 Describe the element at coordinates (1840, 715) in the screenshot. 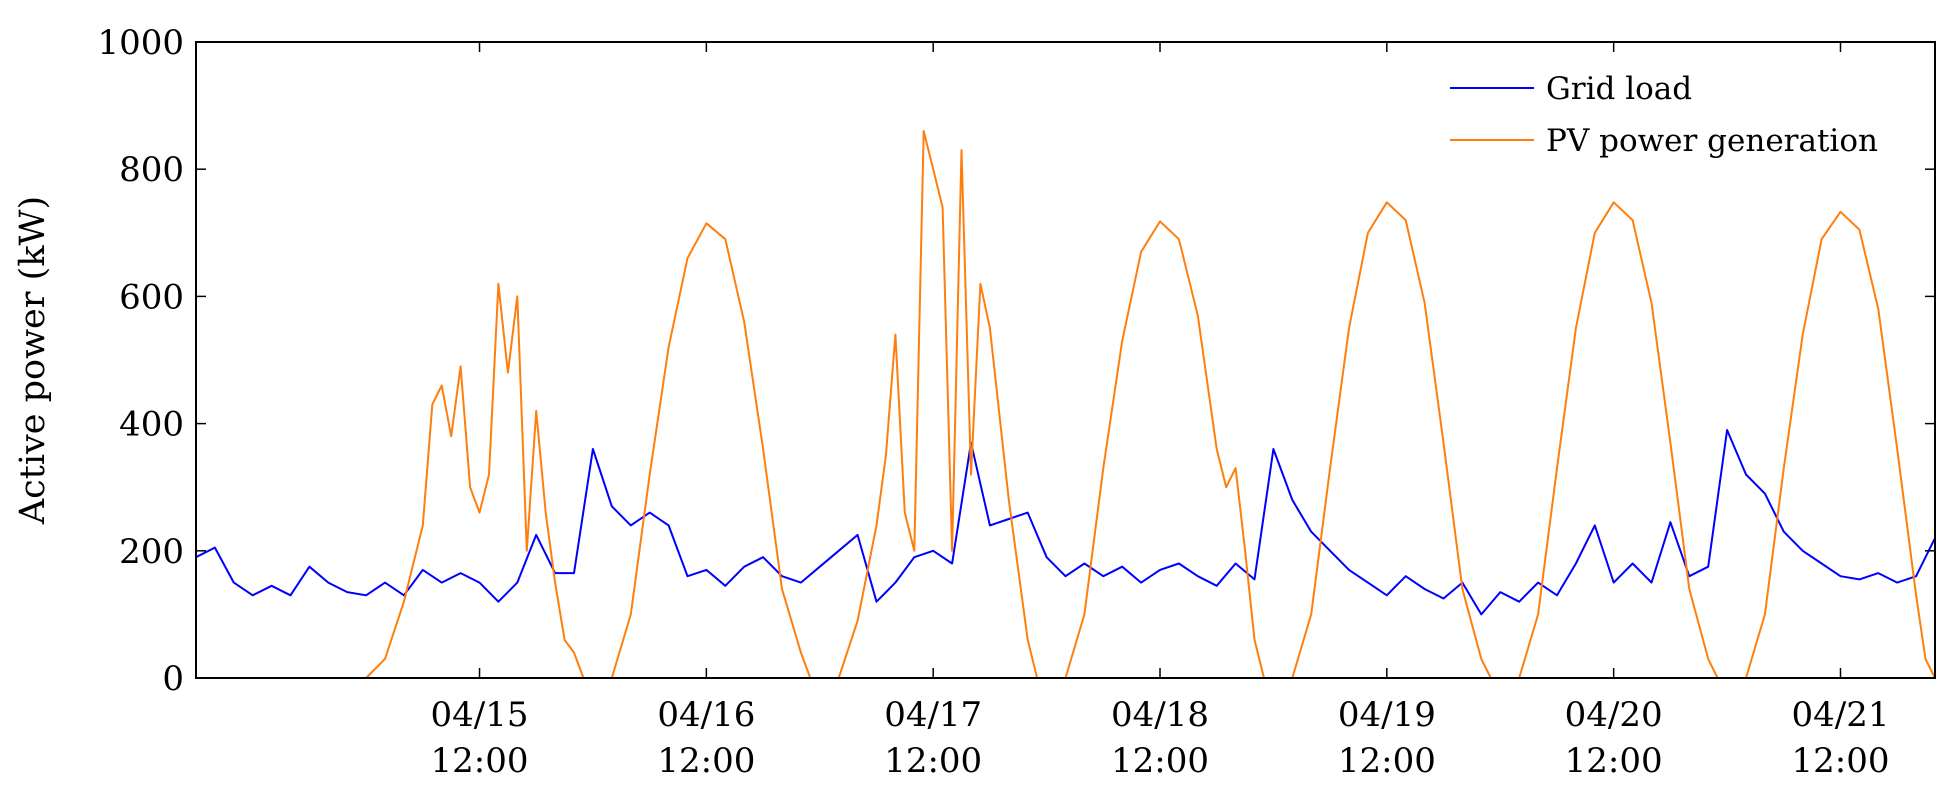

I see `x-tick-label-date: 04/21` at that location.